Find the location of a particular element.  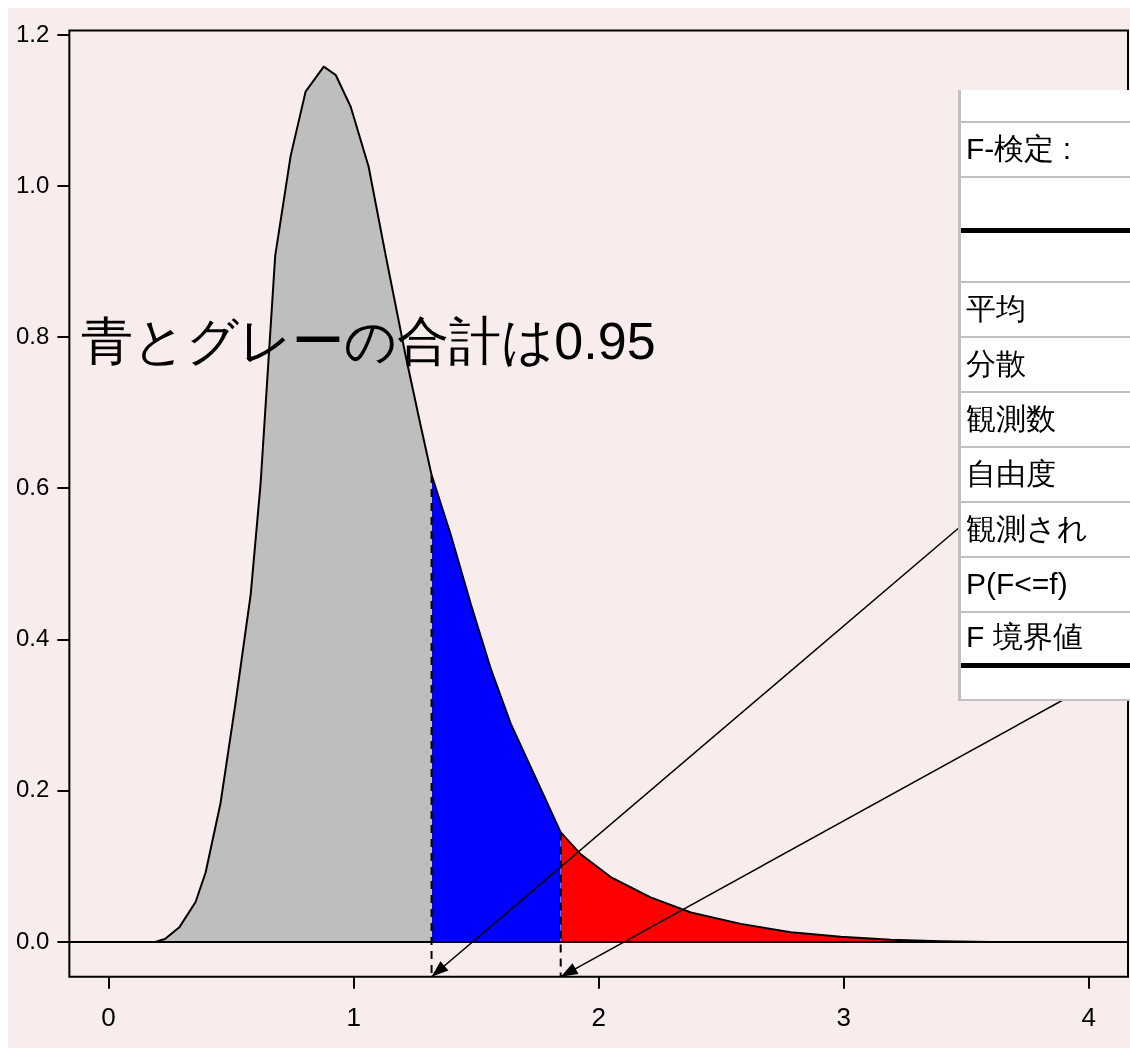

annotation: 自由度 is located at coordinates (1011, 473).